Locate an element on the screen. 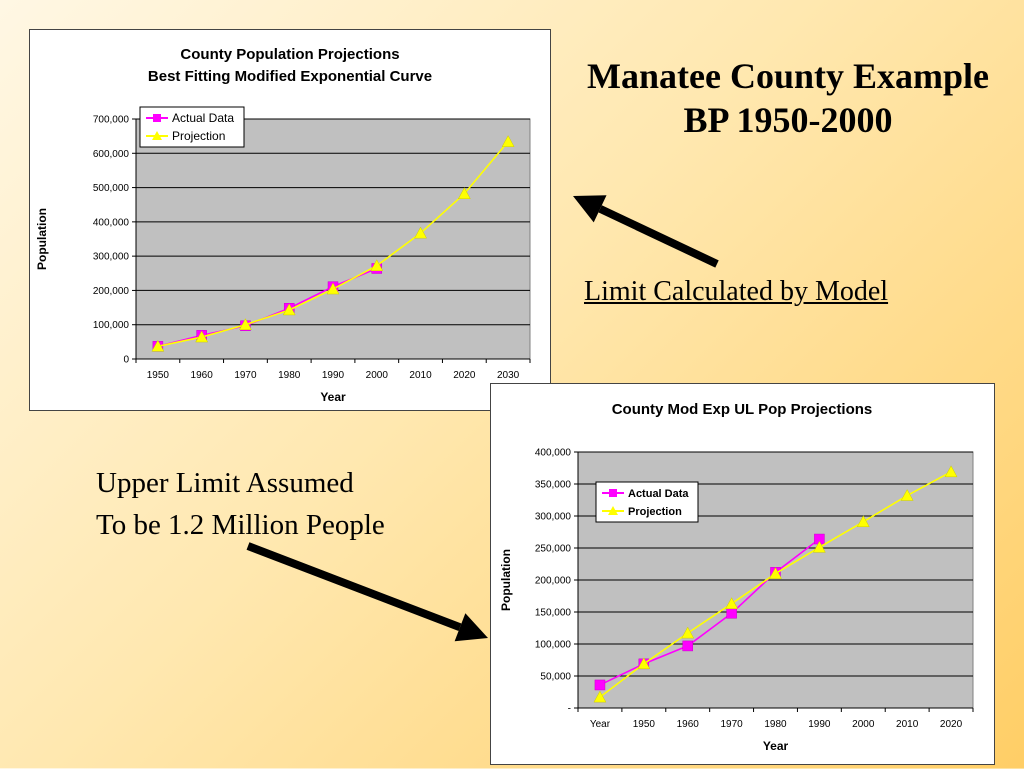  chart2-y-tick-label: 350,000 is located at coordinates (553, 485).